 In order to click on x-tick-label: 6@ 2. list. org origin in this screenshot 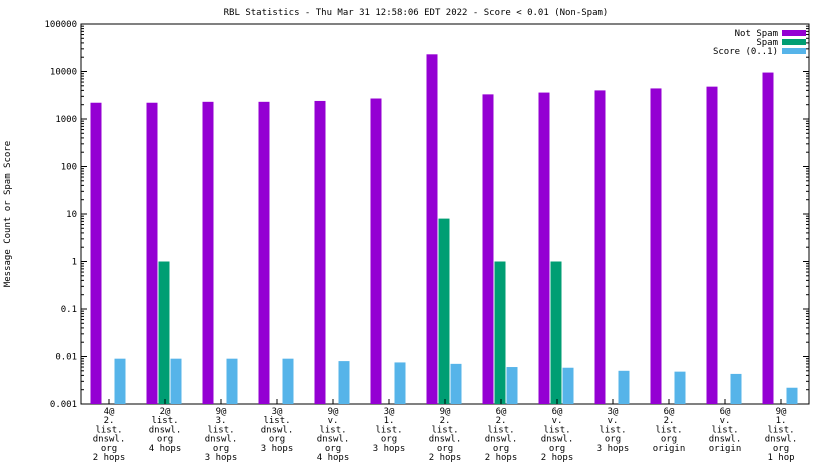, I will do `click(669, 430)`.